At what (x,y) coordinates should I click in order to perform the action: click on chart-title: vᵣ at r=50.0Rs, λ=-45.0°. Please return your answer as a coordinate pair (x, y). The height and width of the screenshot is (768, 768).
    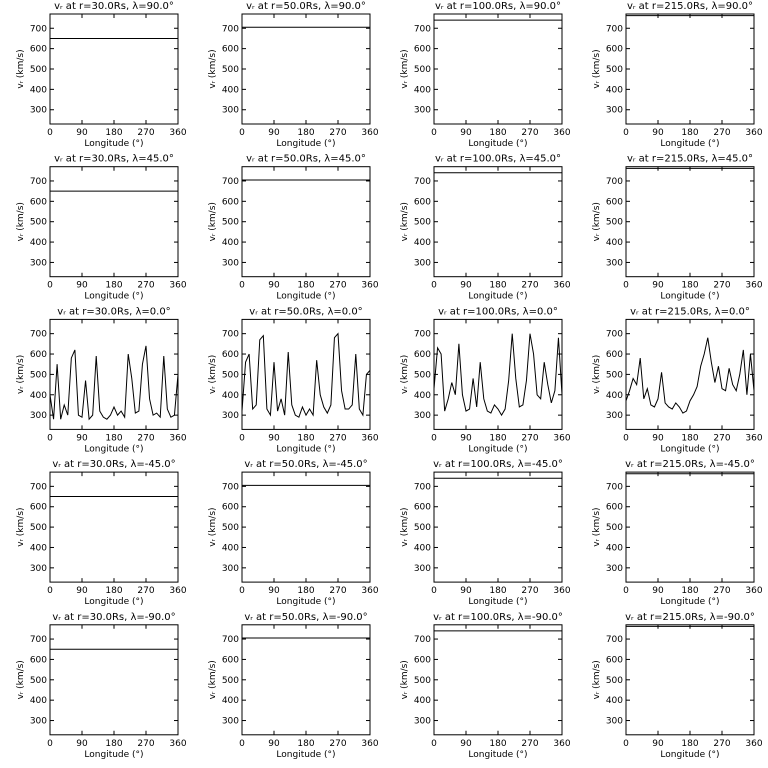
    Looking at the image, I should click on (305, 464).